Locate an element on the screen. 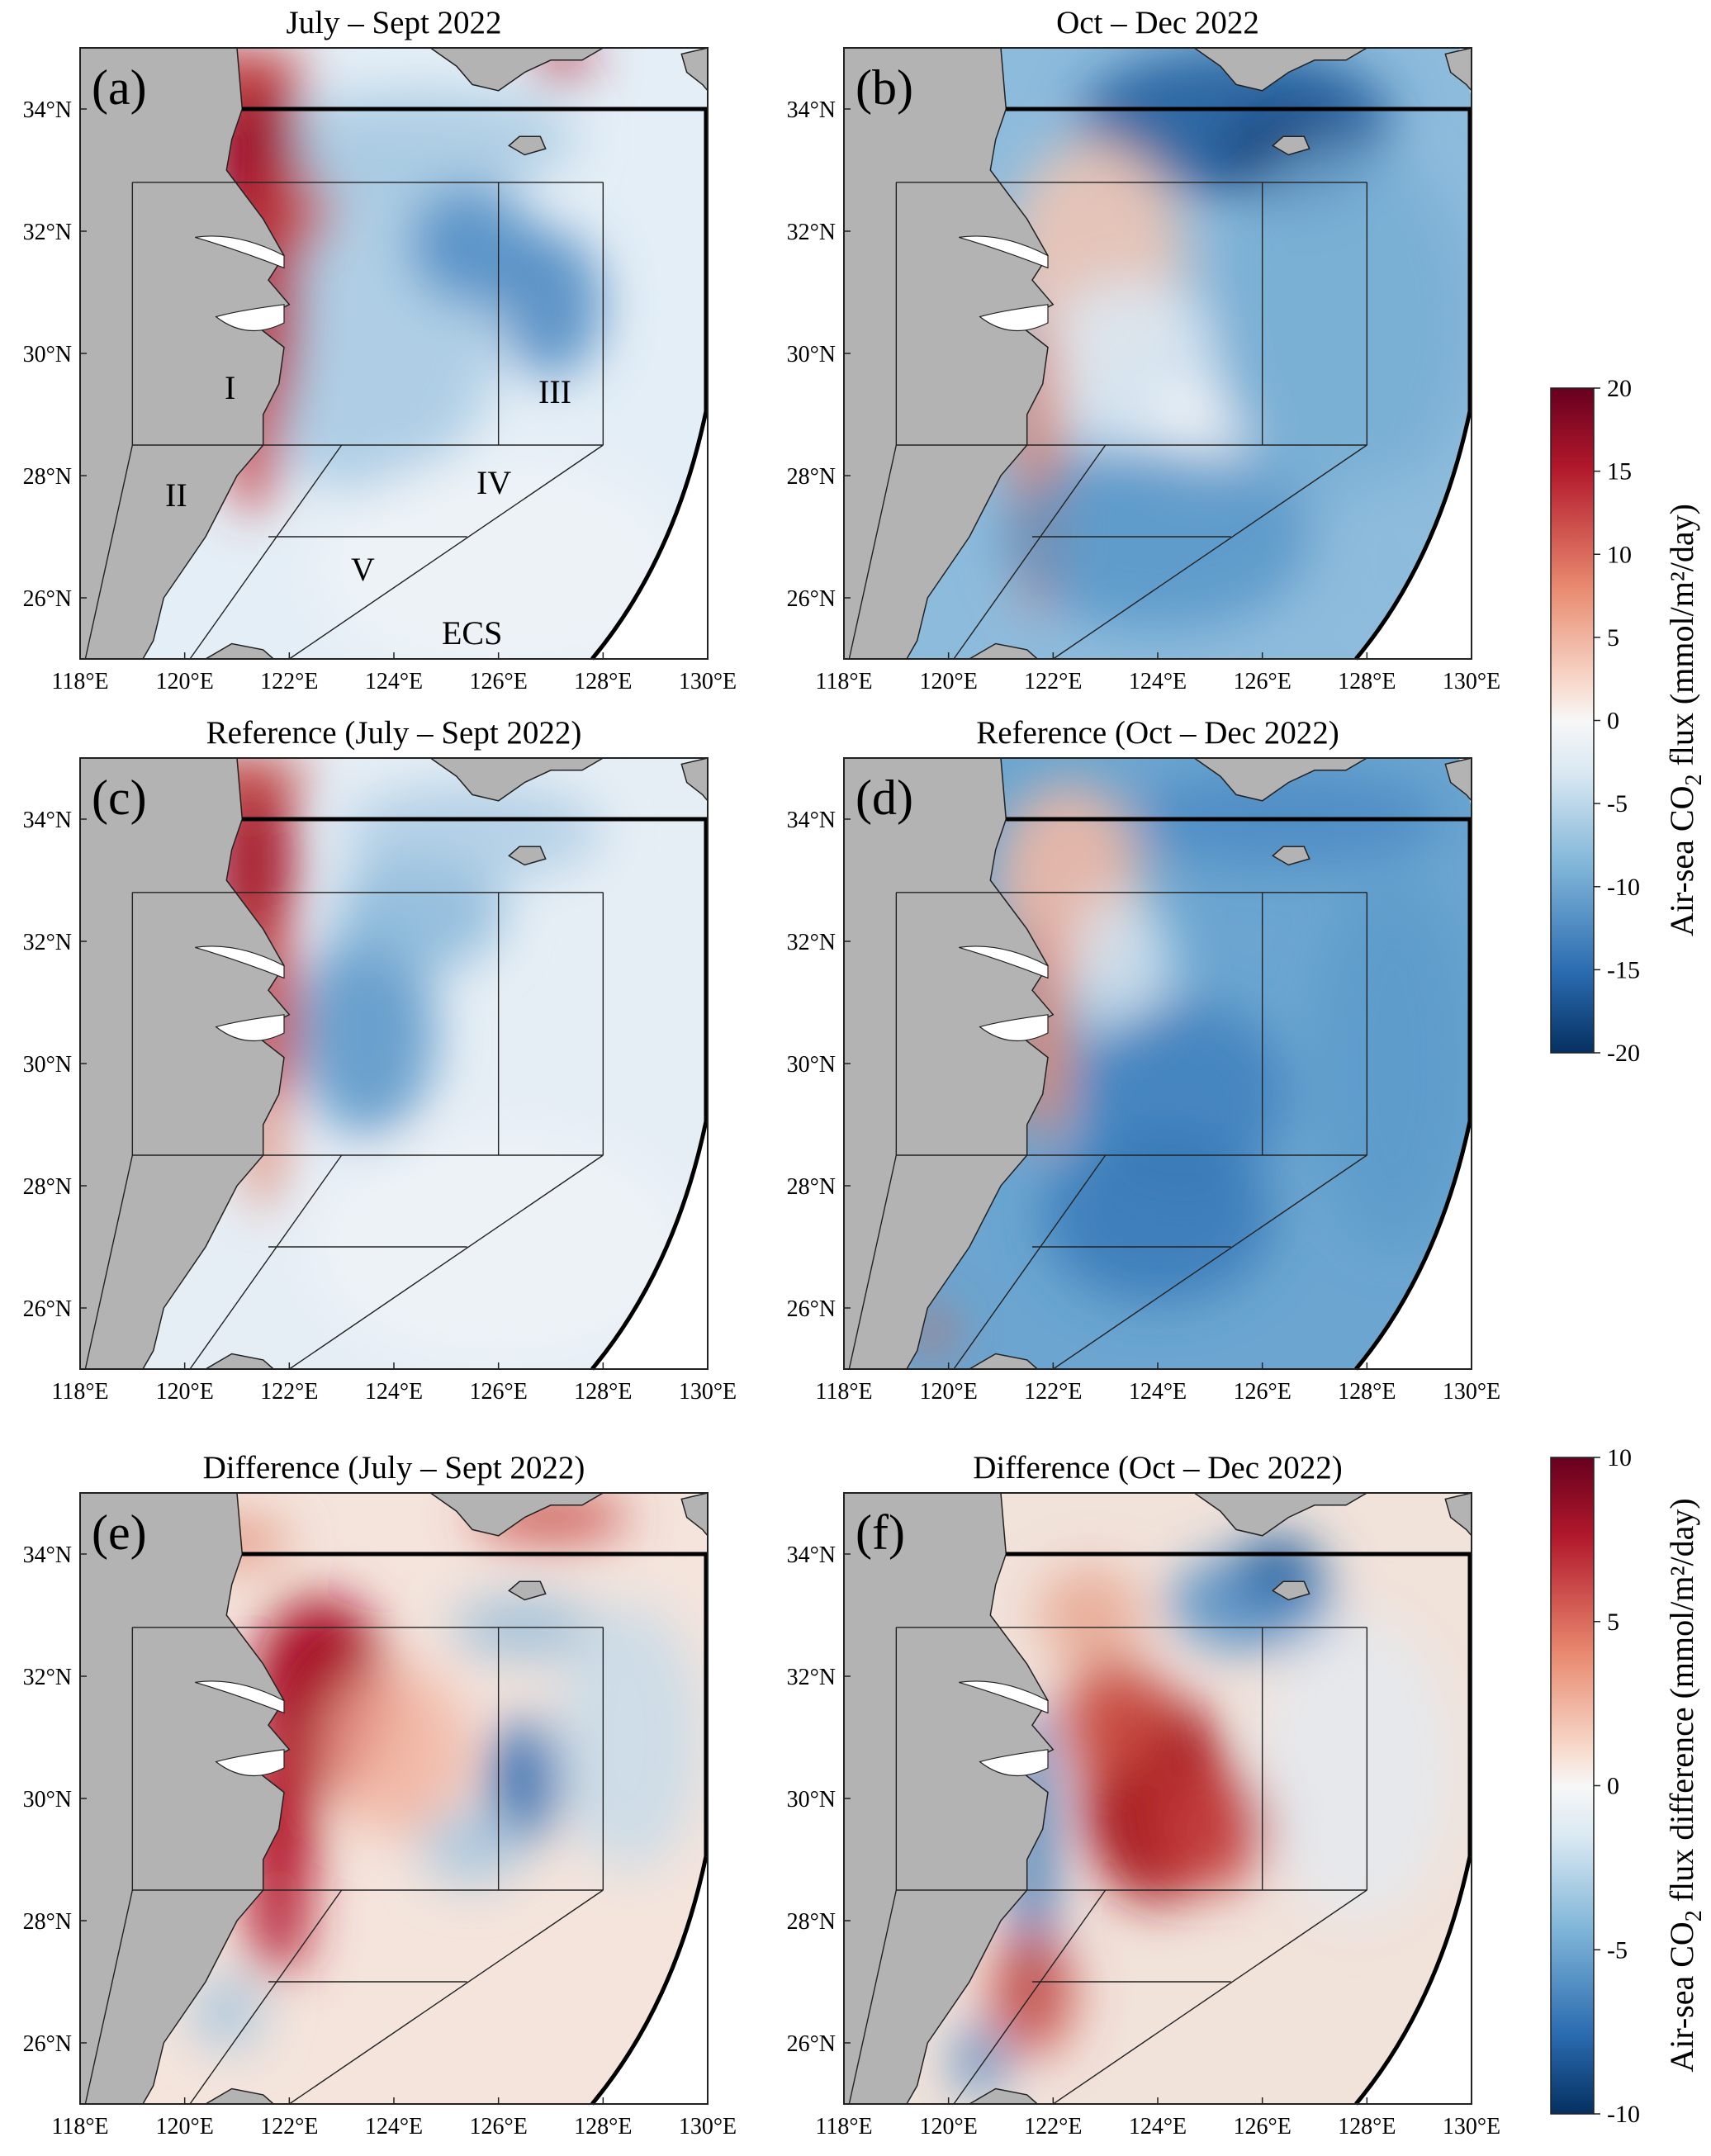 Image resolution: width=1711 pixels, height=2156 pixels. cb2-label-pre: Air-sea CO is located at coordinates (1682, 1996).